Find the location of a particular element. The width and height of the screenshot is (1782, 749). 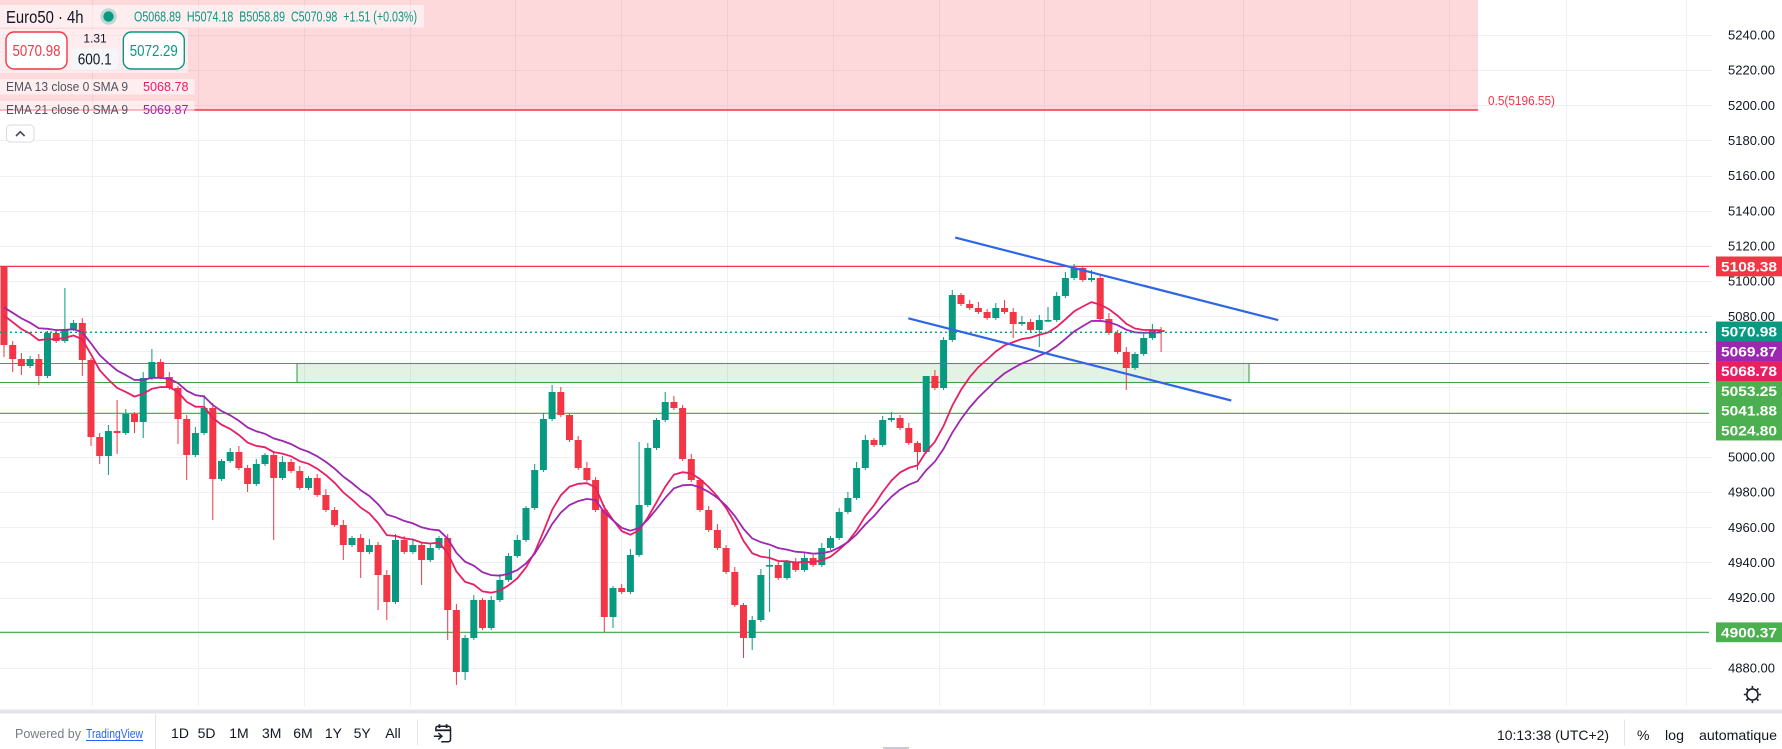

svg-text: 5041.88 is located at coordinates (1749, 411).